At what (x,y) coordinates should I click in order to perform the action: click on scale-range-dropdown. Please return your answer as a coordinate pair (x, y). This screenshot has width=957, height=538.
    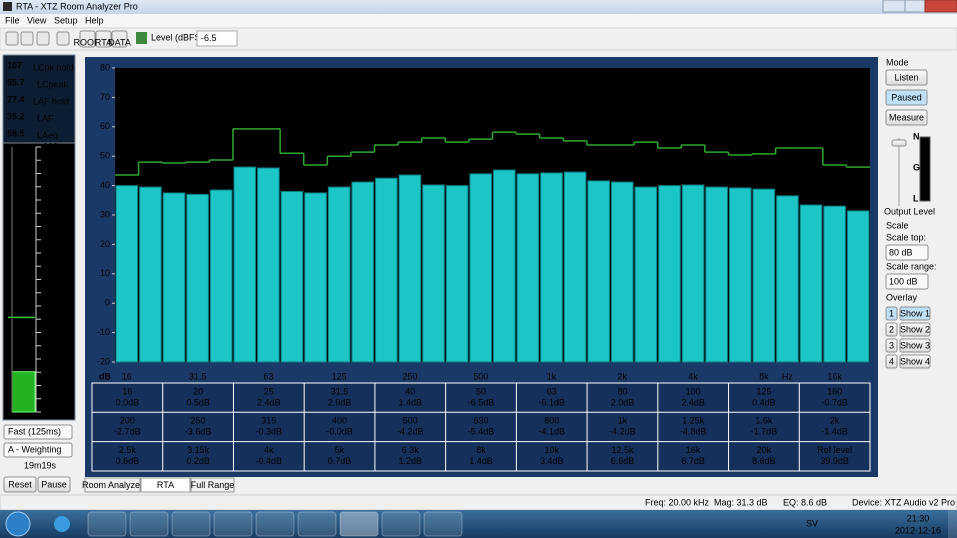
    Looking at the image, I should click on (907, 281).